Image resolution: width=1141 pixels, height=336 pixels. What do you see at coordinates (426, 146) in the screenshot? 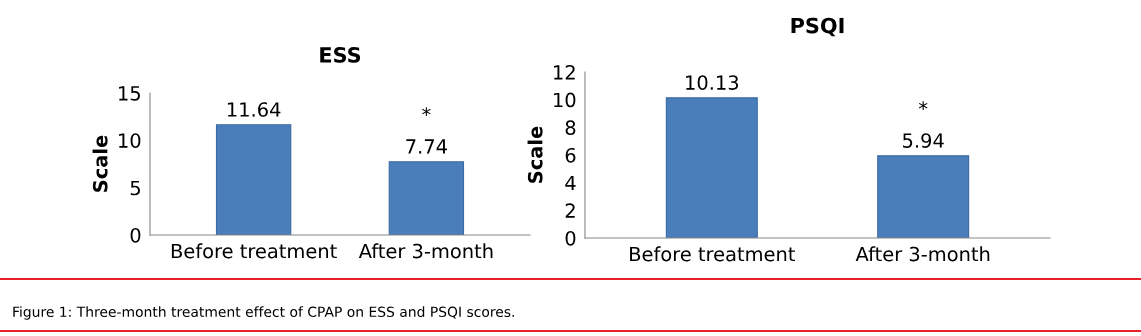
I see `data-label: 7.74` at bounding box center [426, 146].